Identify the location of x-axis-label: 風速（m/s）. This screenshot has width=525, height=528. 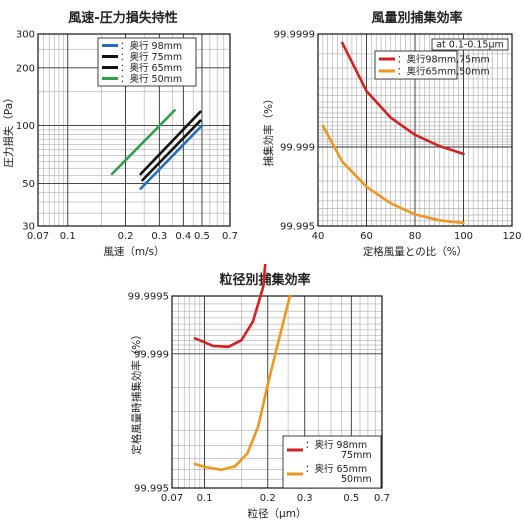
(133, 252).